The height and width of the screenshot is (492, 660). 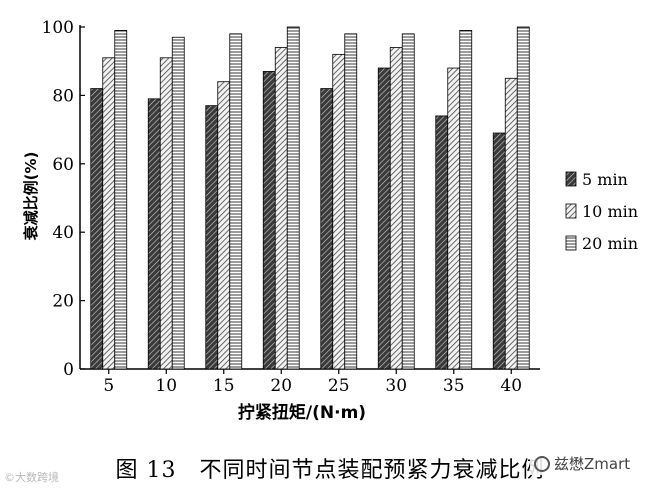 What do you see at coordinates (312, 382) in the screenshot?
I see `x-tick-labels: 5 10 15 20 25 30 35 40` at bounding box center [312, 382].